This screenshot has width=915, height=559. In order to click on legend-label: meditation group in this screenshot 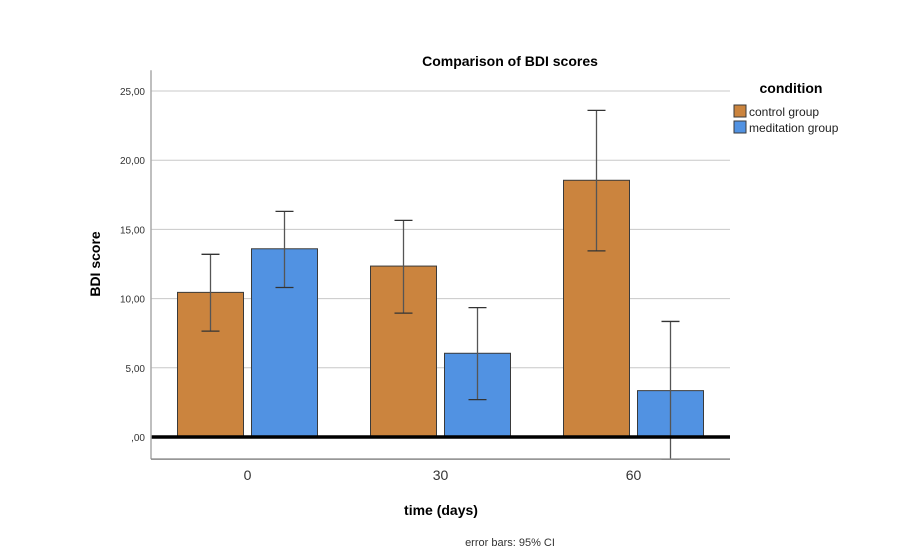, I will do `click(794, 128)`.